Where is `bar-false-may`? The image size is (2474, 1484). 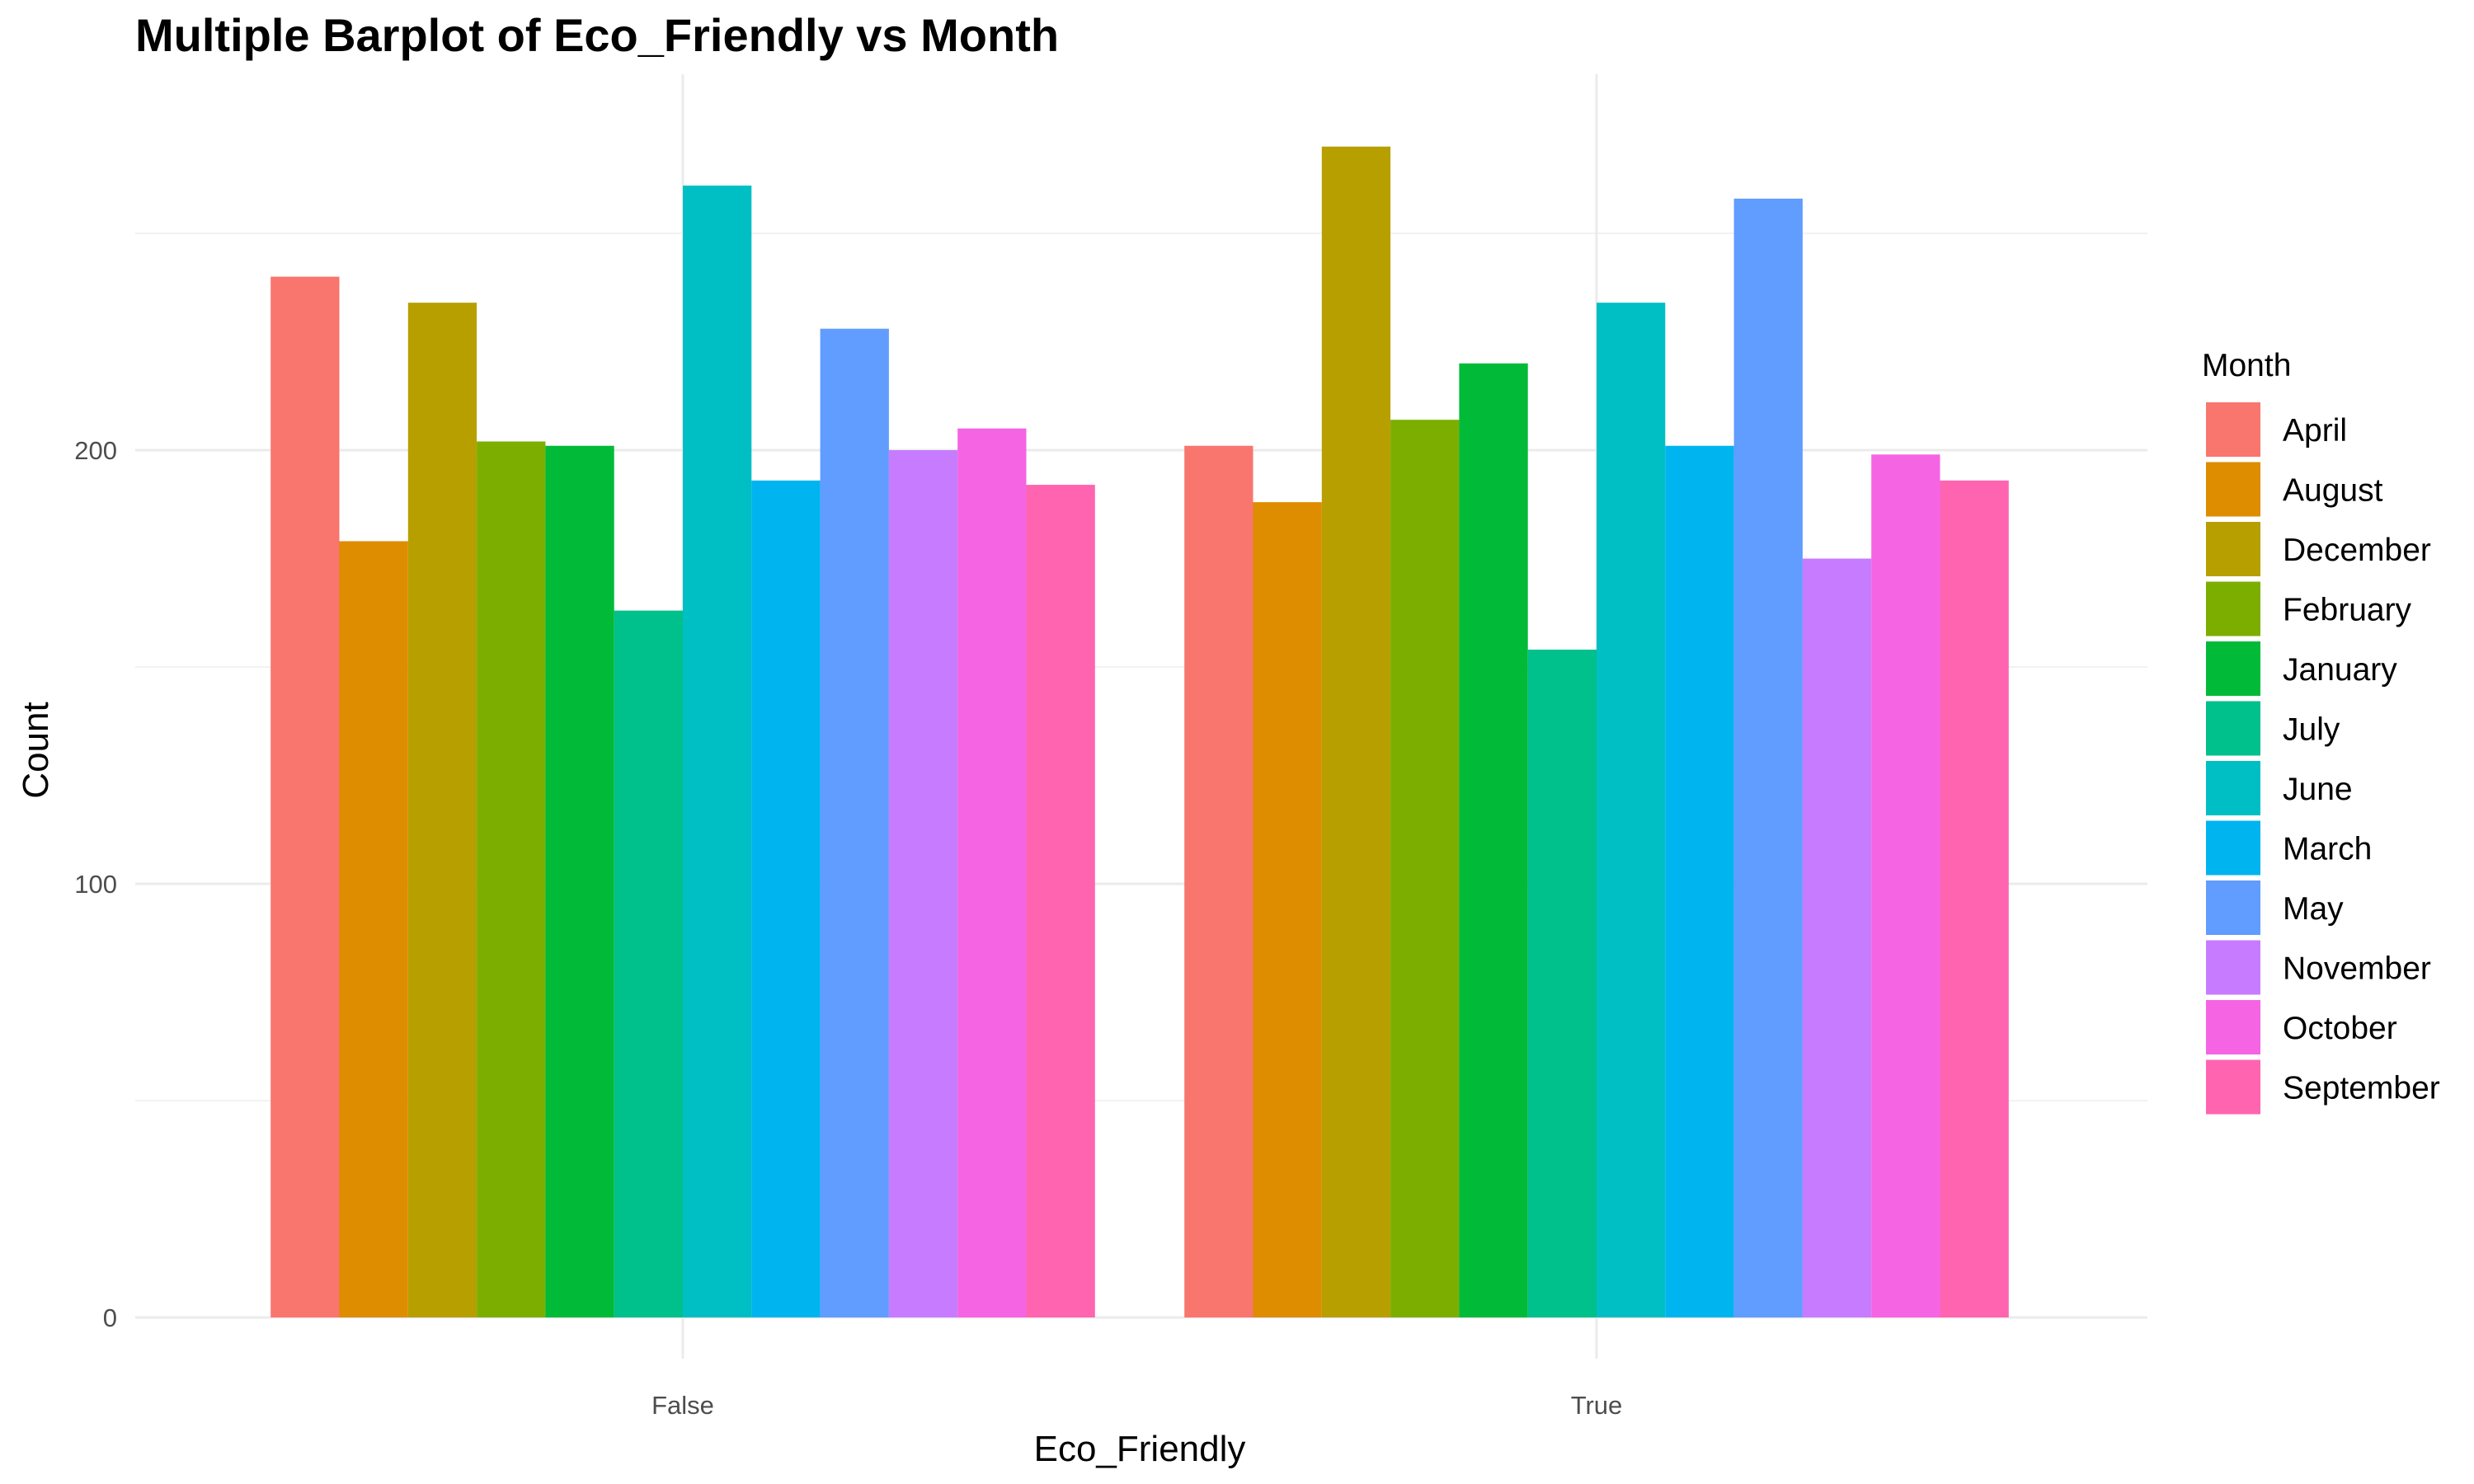
bar-false-may is located at coordinates (854, 823).